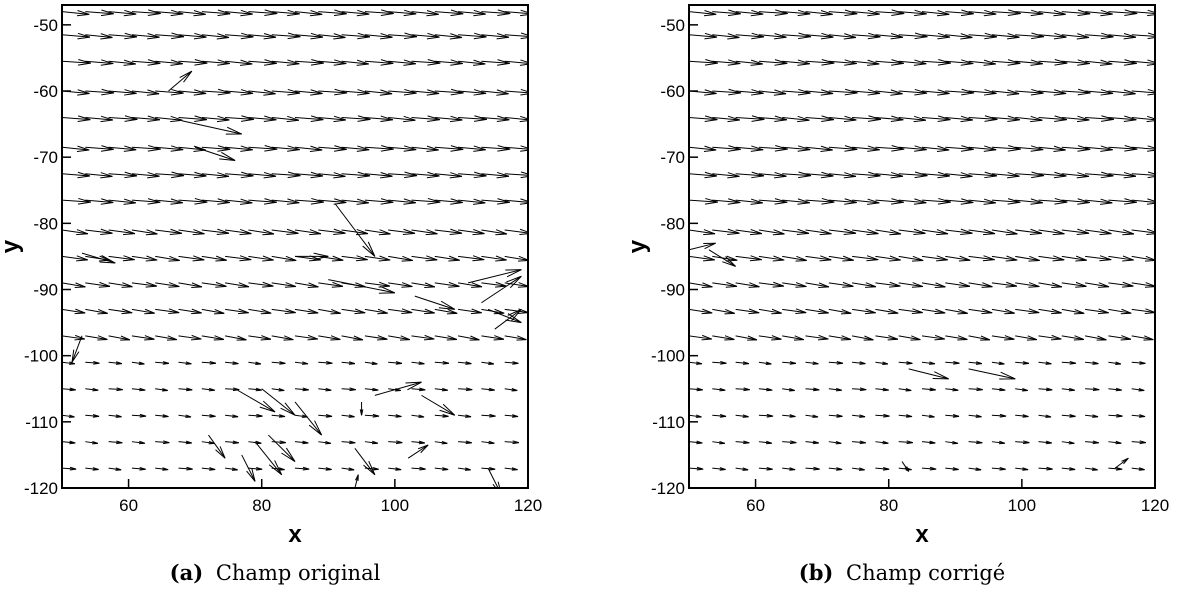  What do you see at coordinates (668, 422) in the screenshot?
I see `y-tick-label: -110` at bounding box center [668, 422].